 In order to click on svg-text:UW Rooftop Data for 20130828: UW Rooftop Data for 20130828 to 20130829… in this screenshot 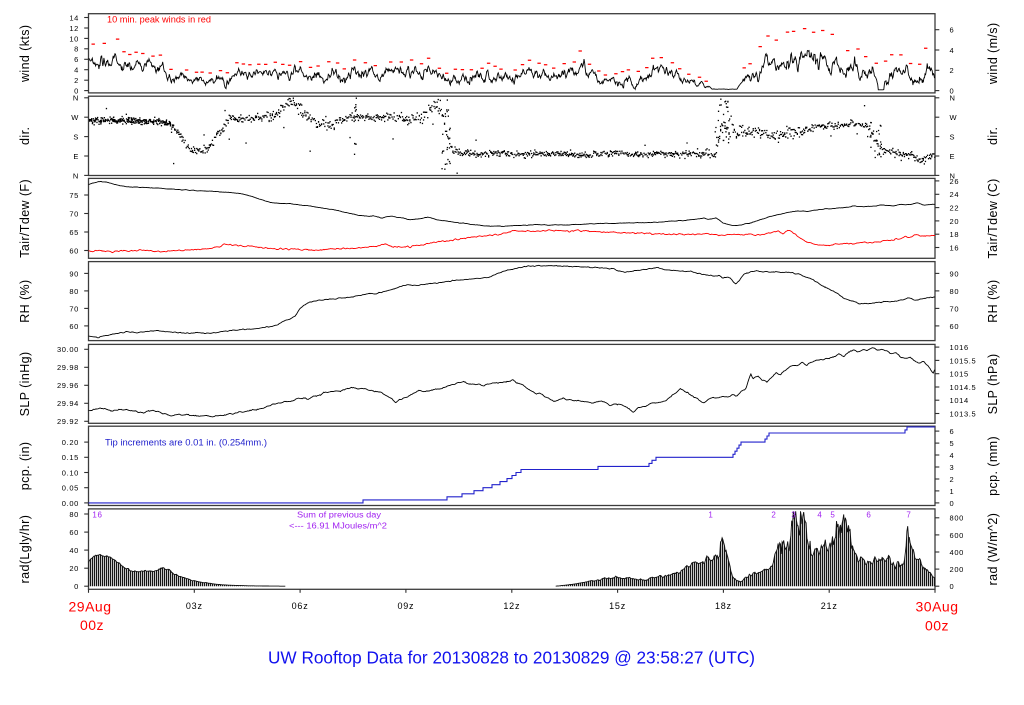, I will do `click(511, 658)`.